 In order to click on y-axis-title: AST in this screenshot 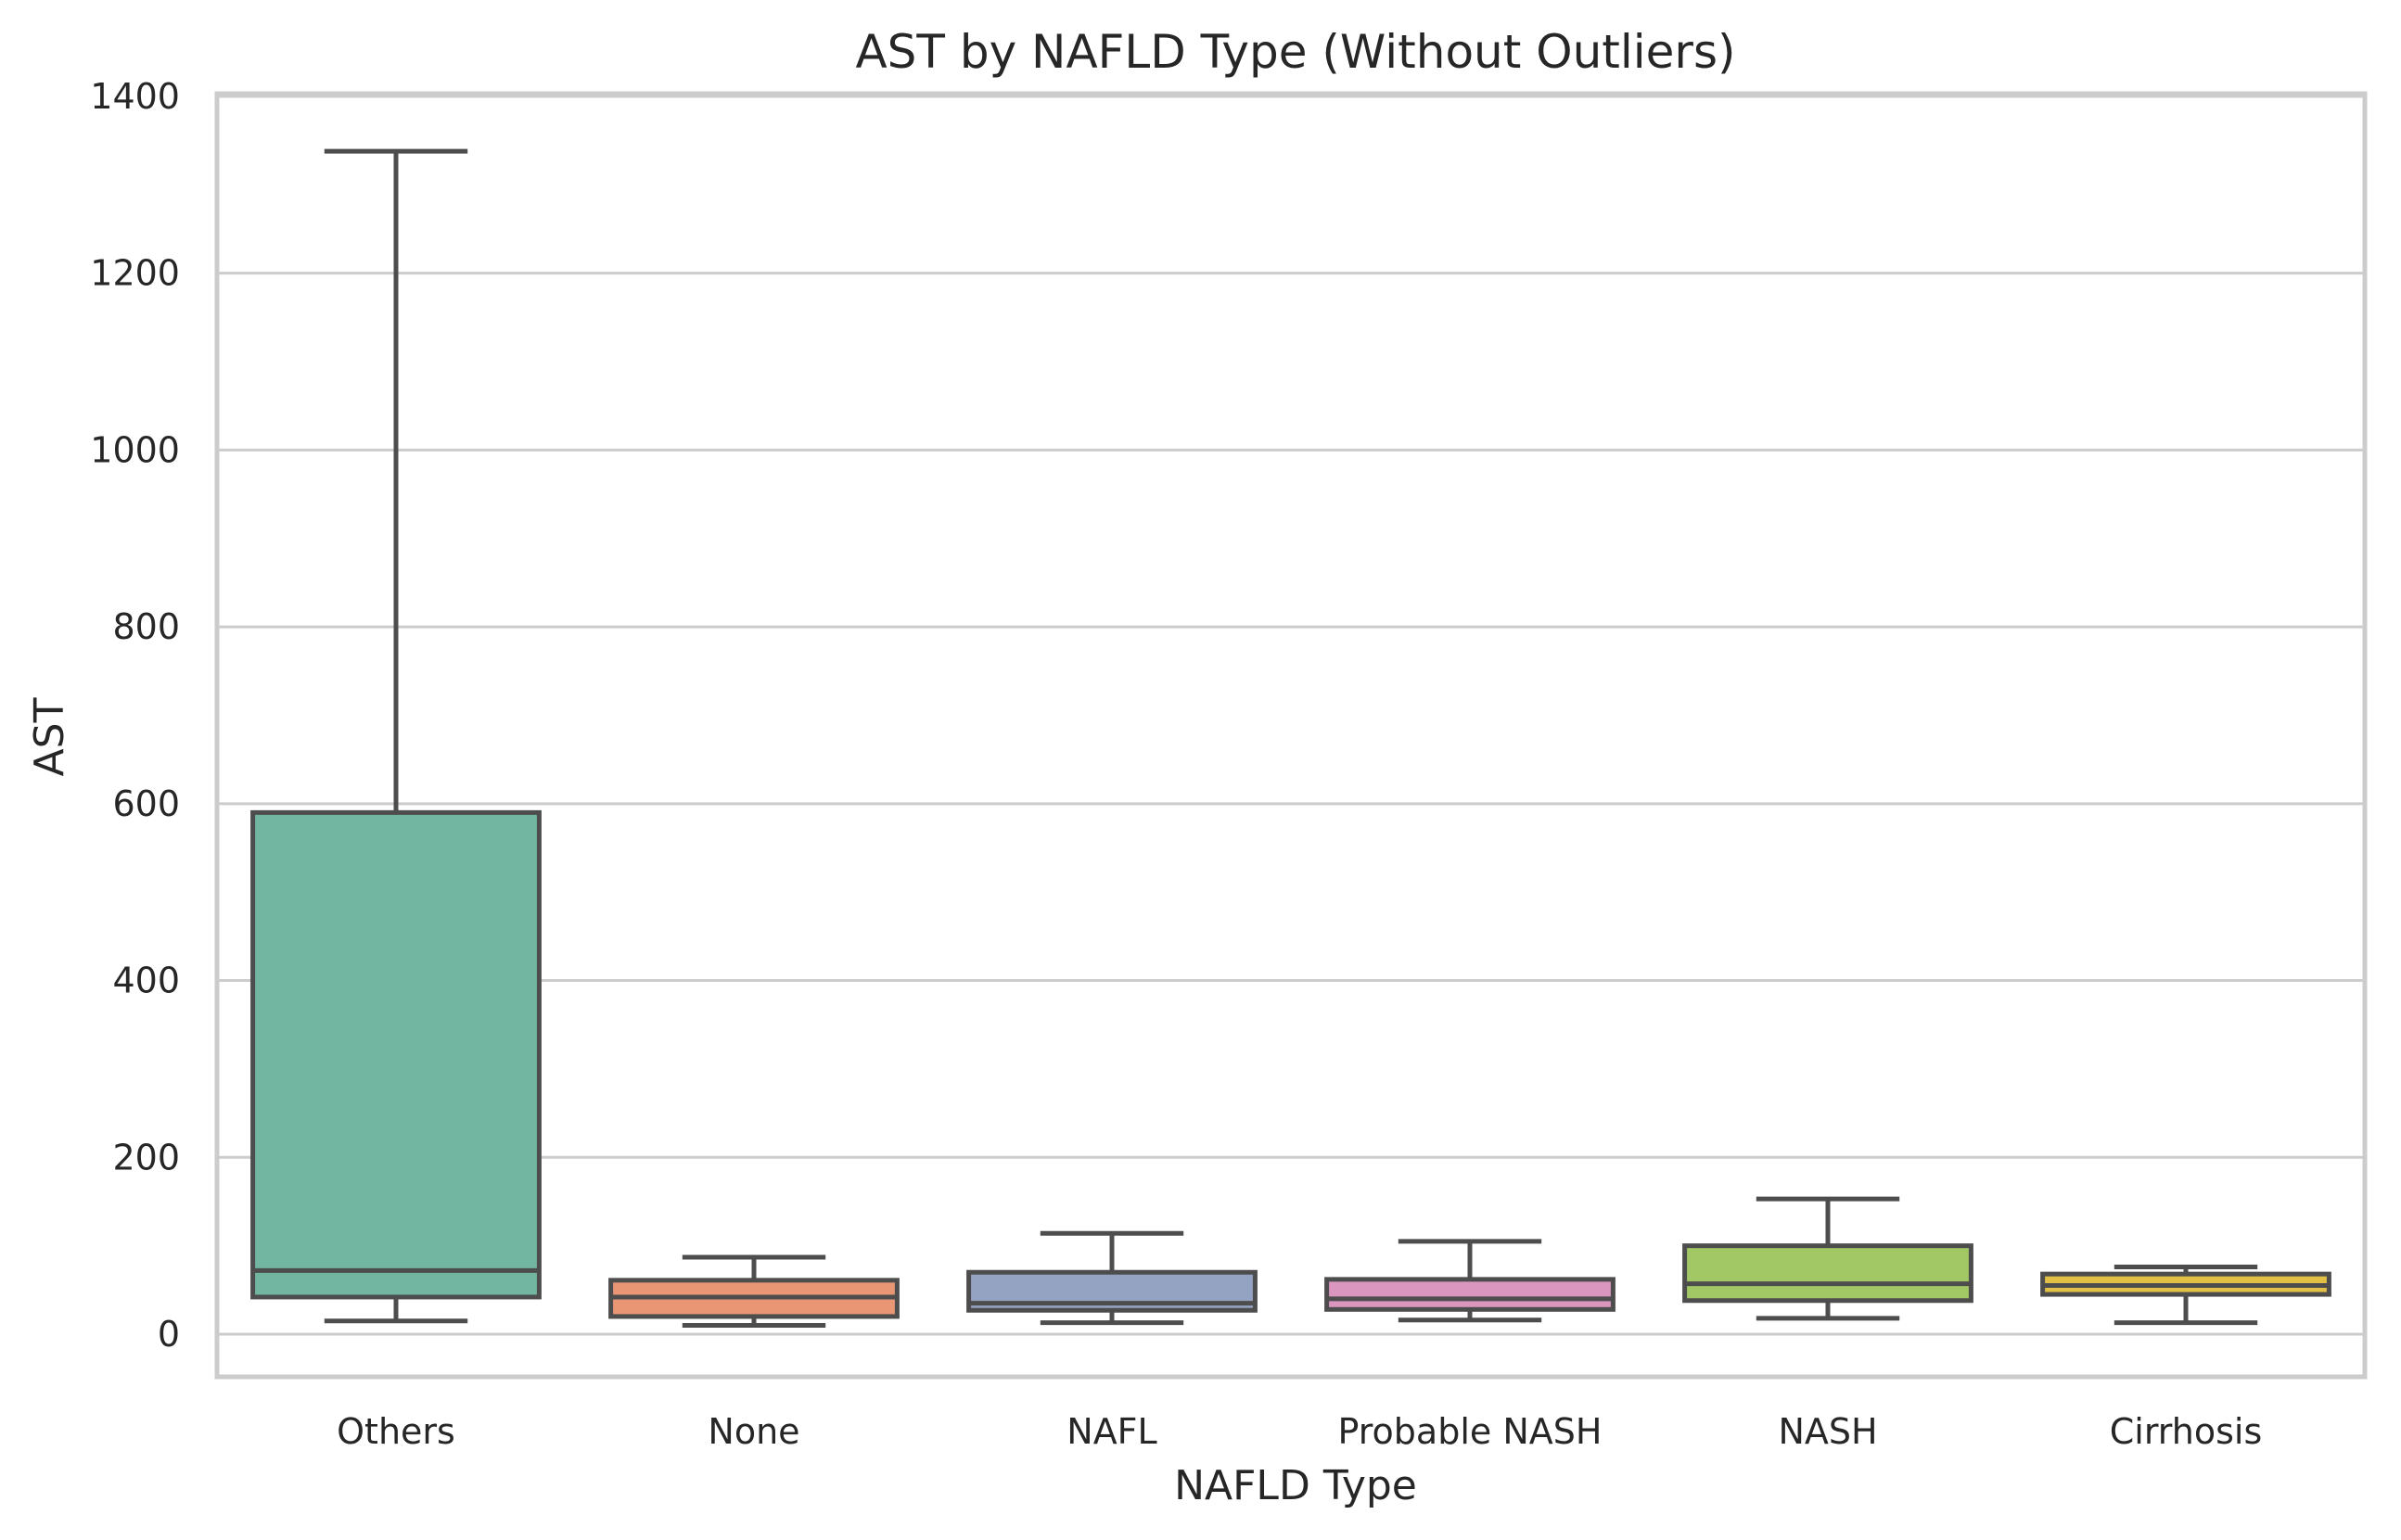, I will do `click(49, 736)`.